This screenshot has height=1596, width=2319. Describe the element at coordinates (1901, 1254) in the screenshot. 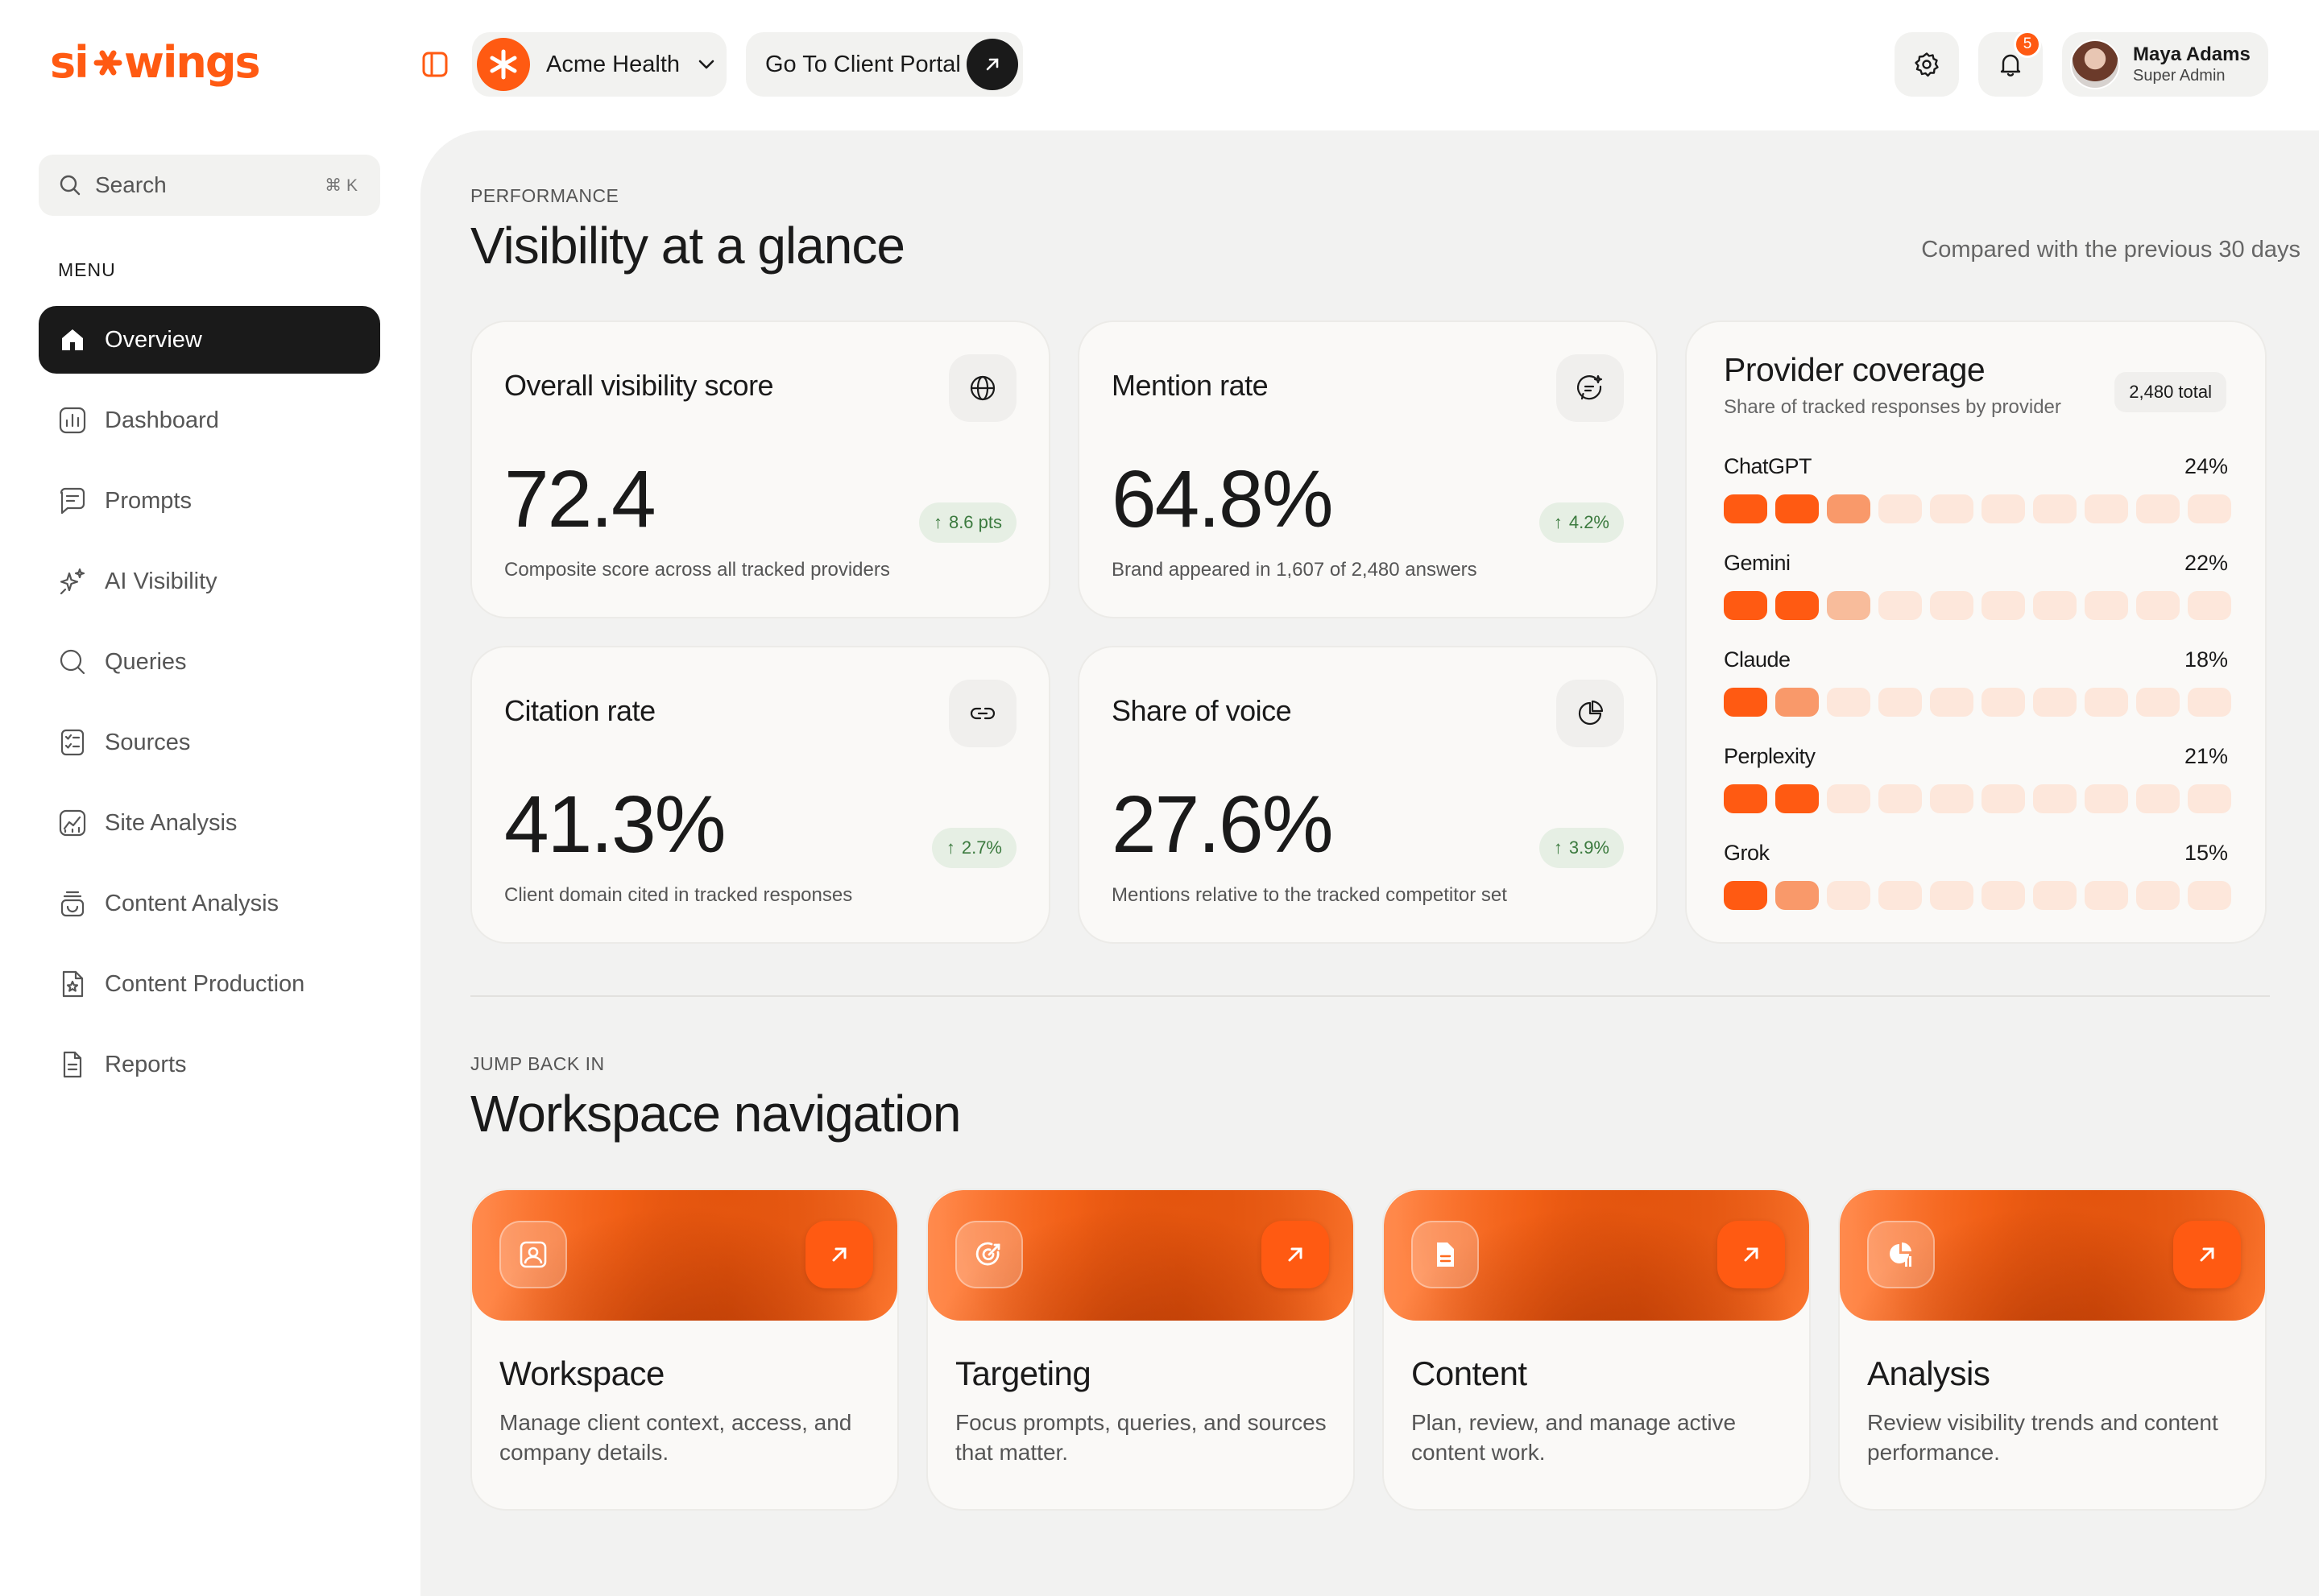

I see `pie-chart-icon` at that location.